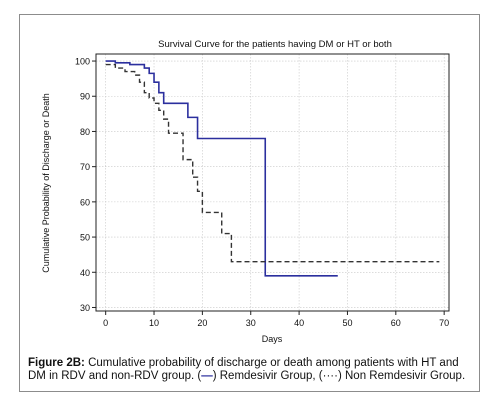 The image size is (495, 406). What do you see at coordinates (85, 97) in the screenshot?
I see `y-tick-label: 90` at bounding box center [85, 97].